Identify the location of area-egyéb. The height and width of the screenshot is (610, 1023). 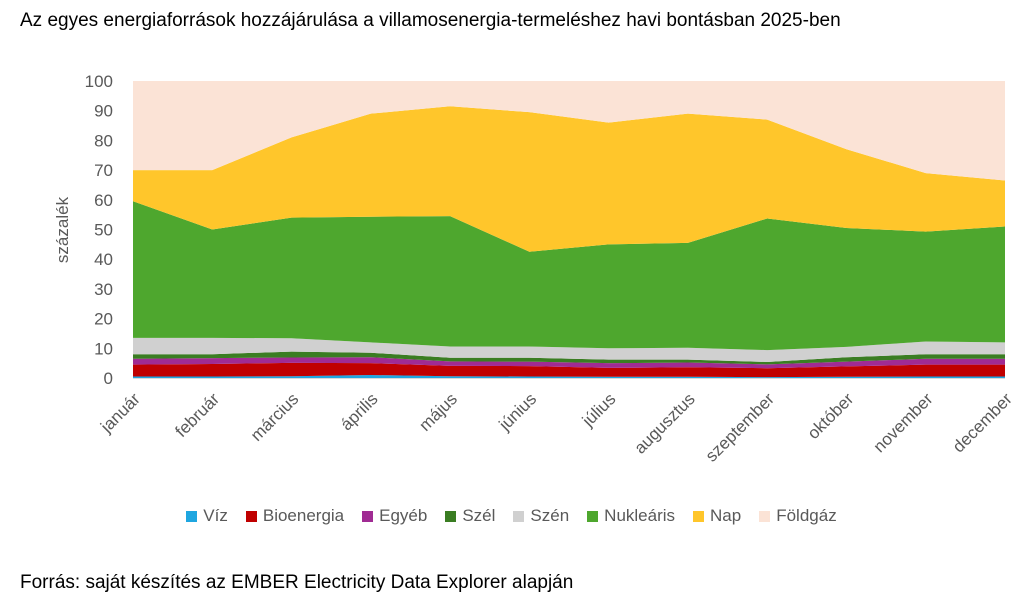
(569, 363).